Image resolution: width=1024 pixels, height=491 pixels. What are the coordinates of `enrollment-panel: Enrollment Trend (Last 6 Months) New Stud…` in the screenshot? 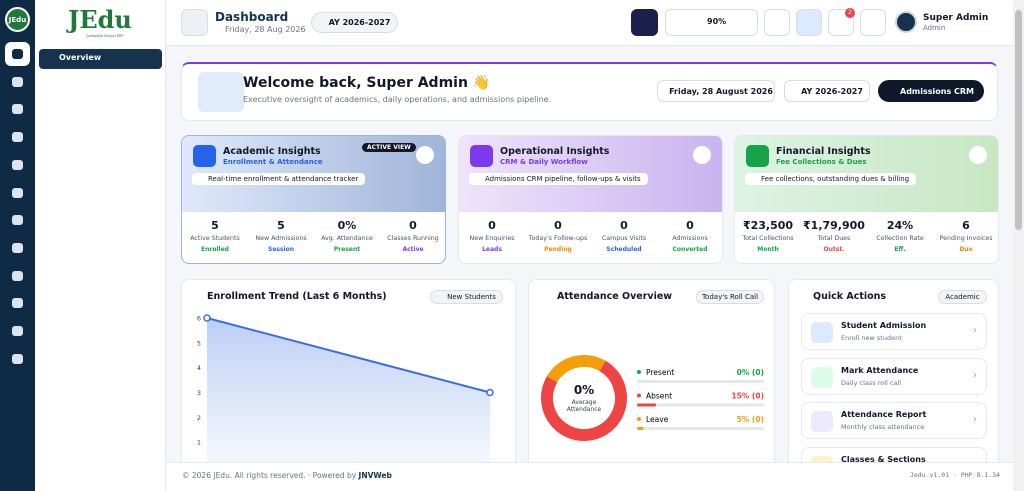 It's located at (348, 379).